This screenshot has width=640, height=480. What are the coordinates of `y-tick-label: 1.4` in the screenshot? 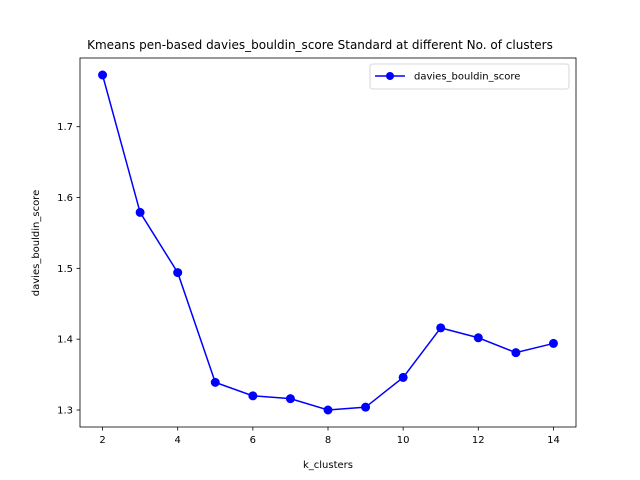 It's located at (65, 340).